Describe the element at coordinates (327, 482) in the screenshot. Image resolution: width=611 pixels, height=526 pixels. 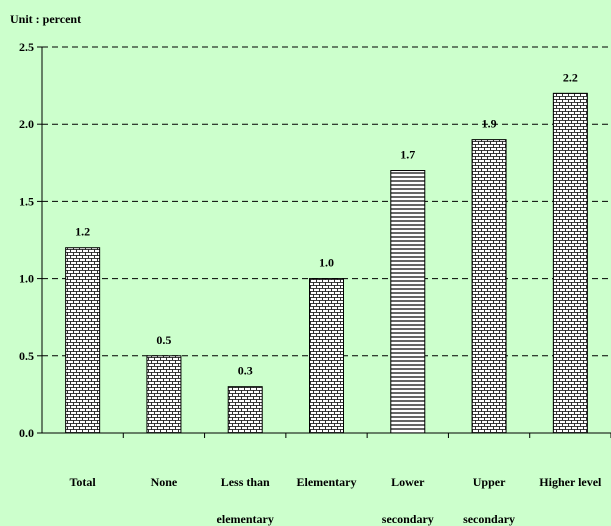
I see `category-label-3-0: Elementary` at that location.